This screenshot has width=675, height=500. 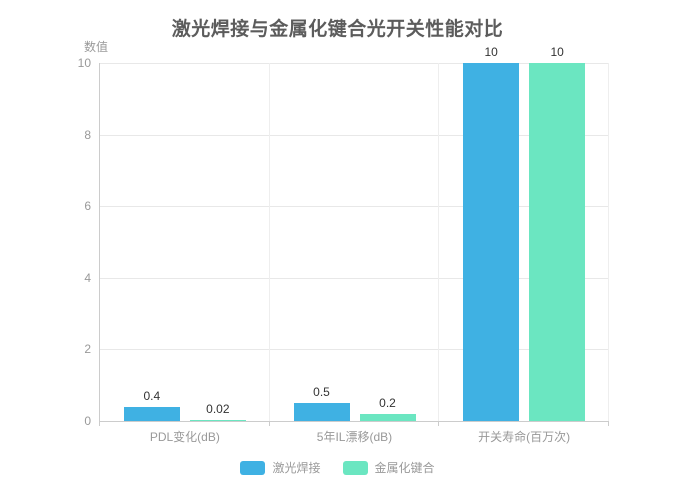 I want to click on legend-item-激光焊接: 激光焊接, so click(x=280, y=467).